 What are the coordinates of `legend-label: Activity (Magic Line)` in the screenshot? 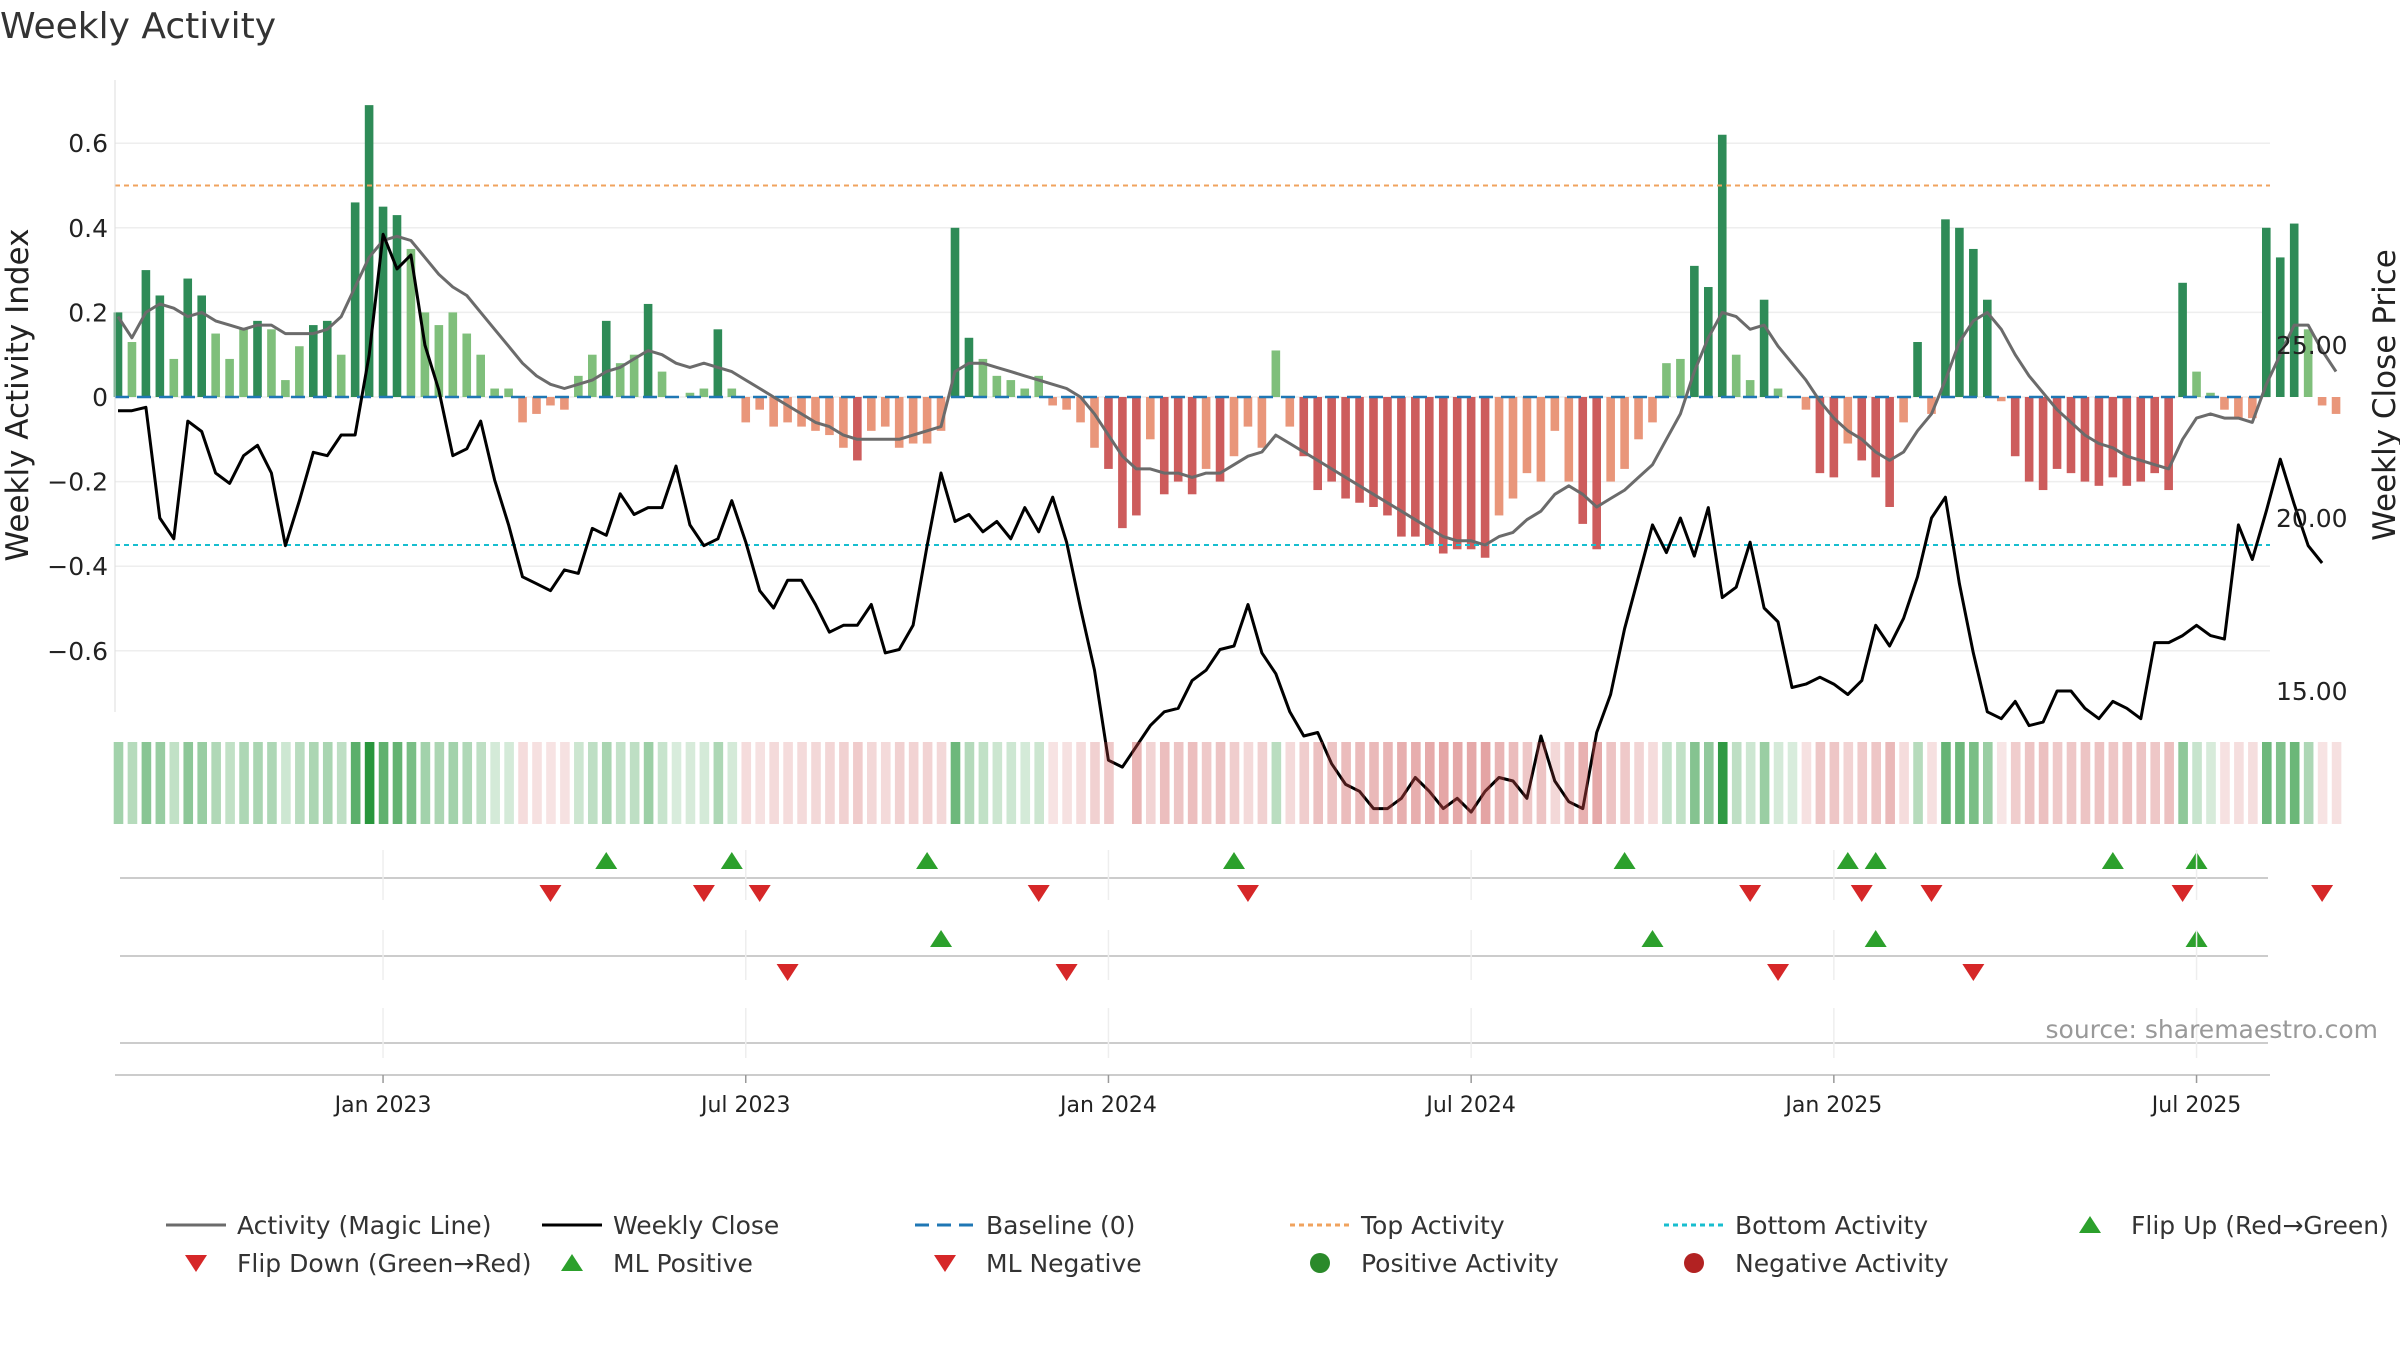 It's located at (364, 1225).